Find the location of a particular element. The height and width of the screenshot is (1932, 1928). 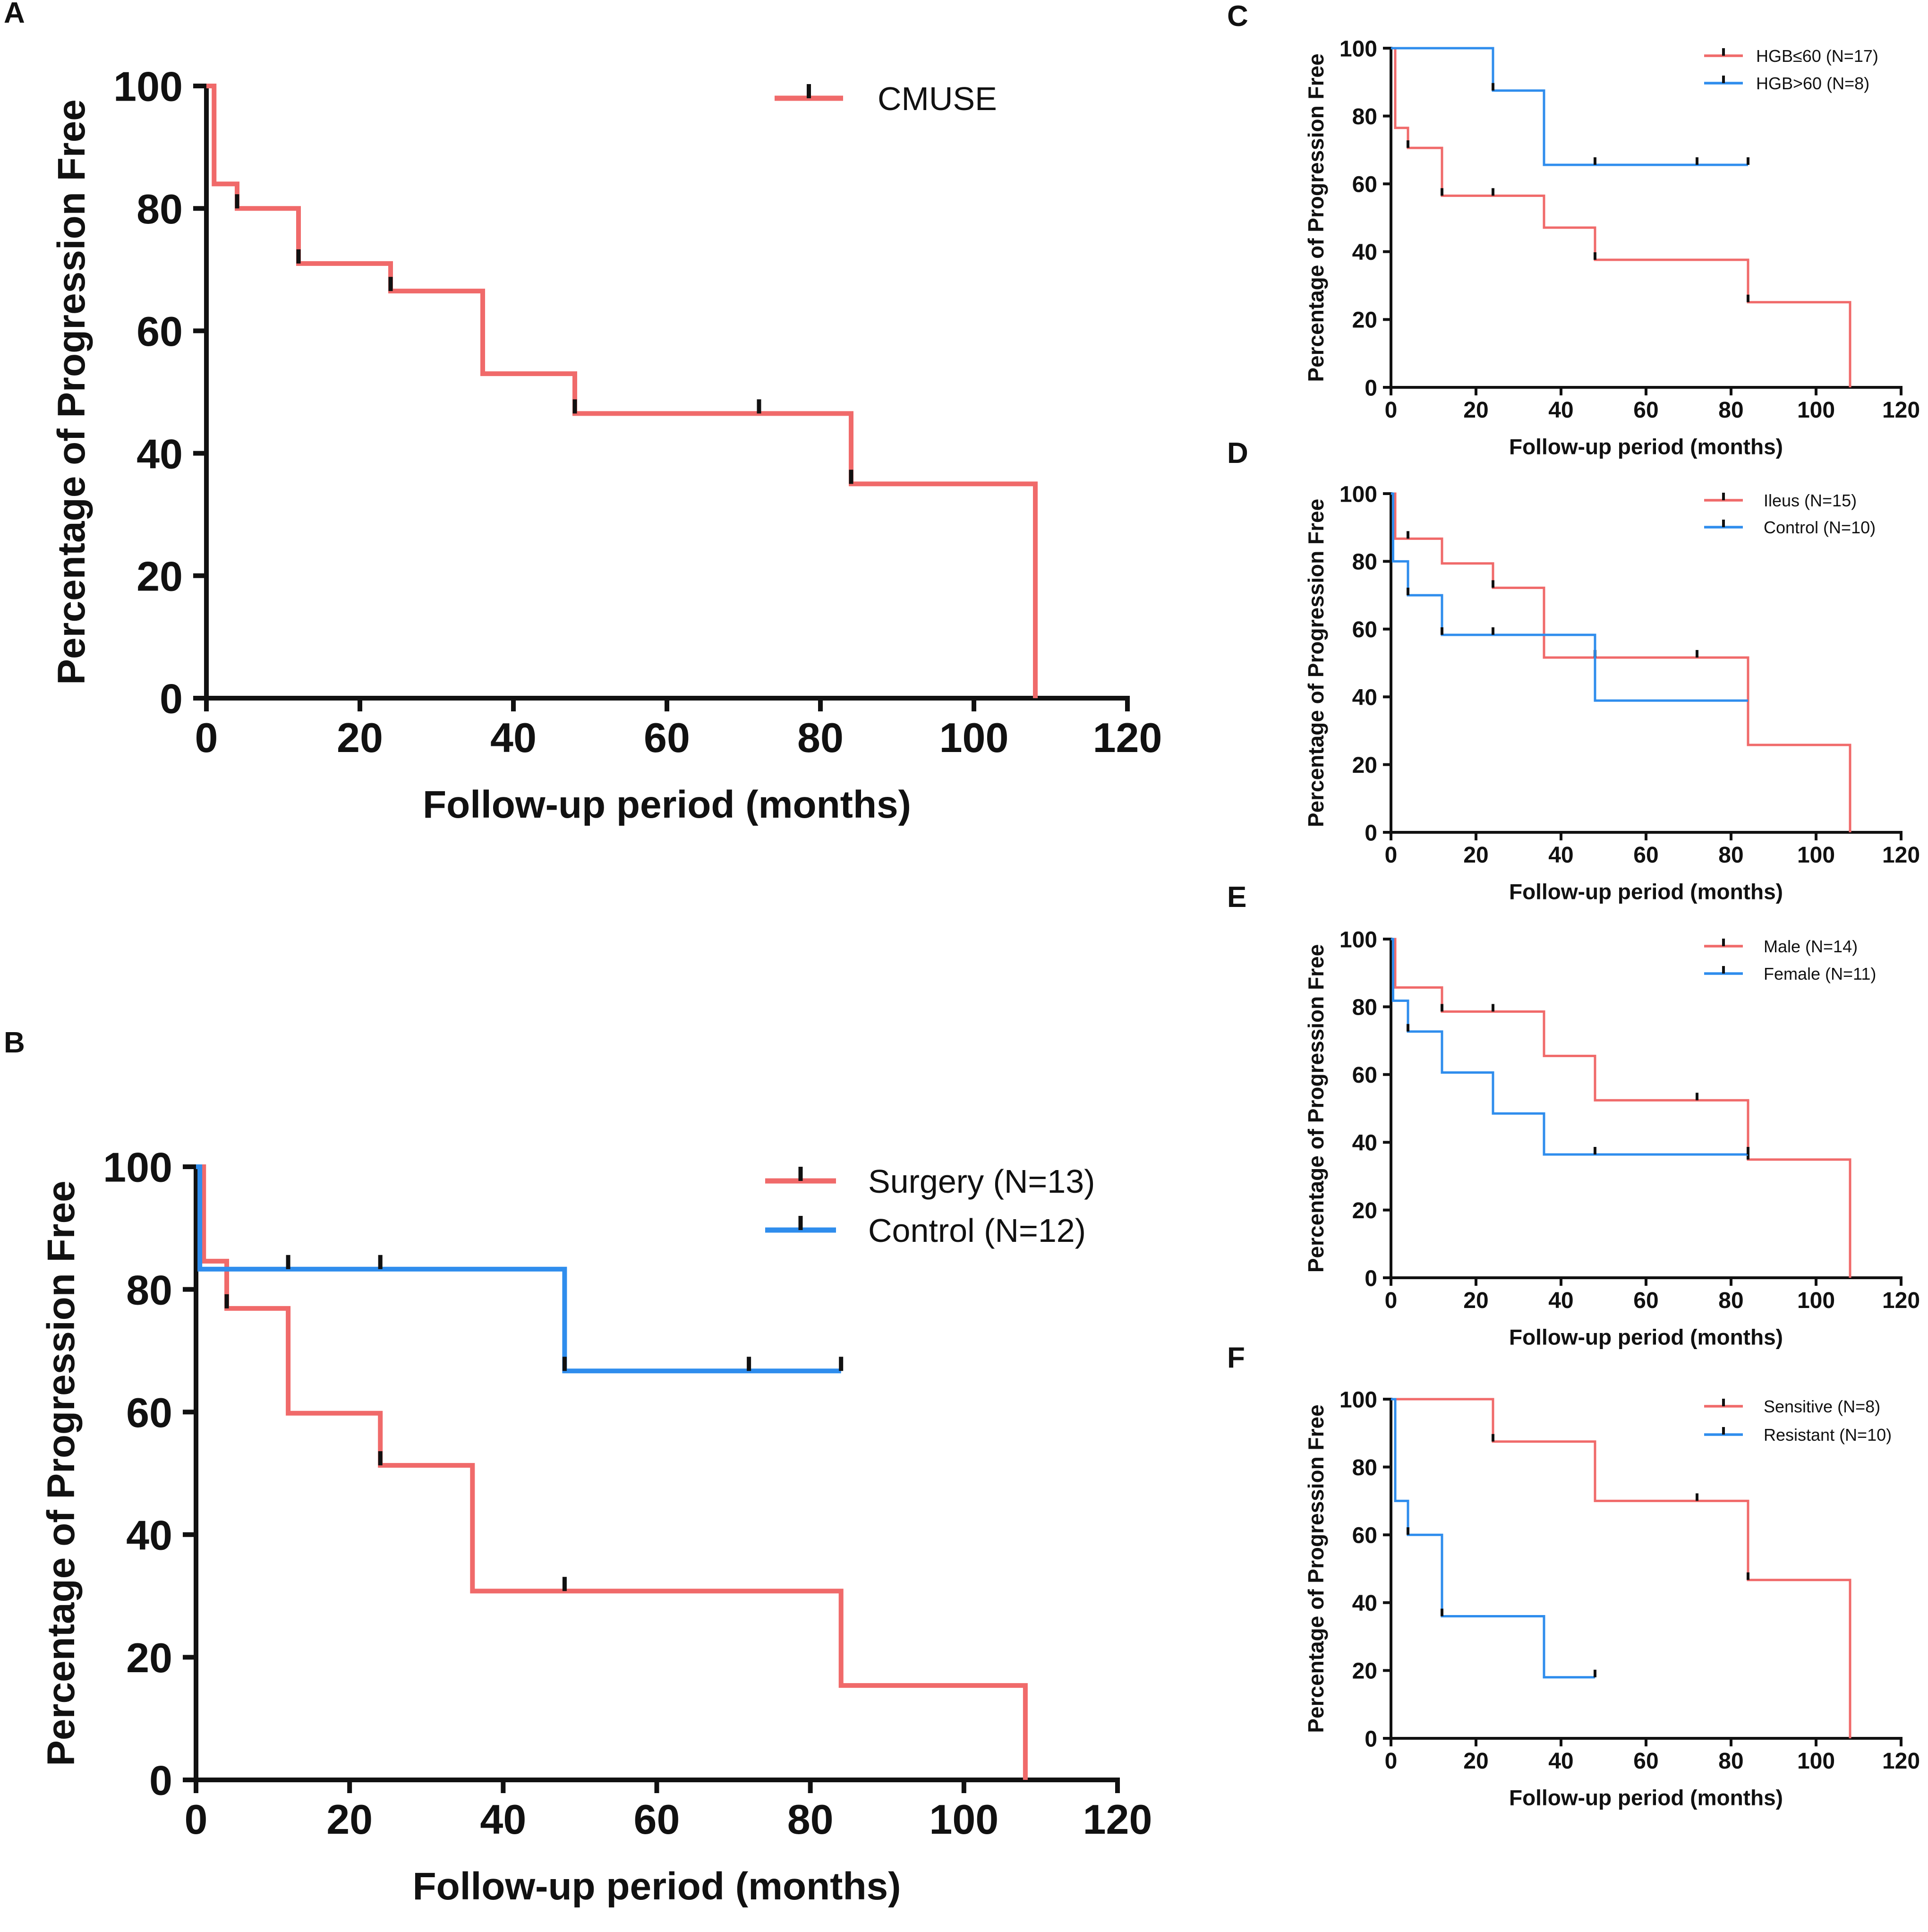

legend-label: HGB≤60 (N=17) is located at coordinates (1817, 56).